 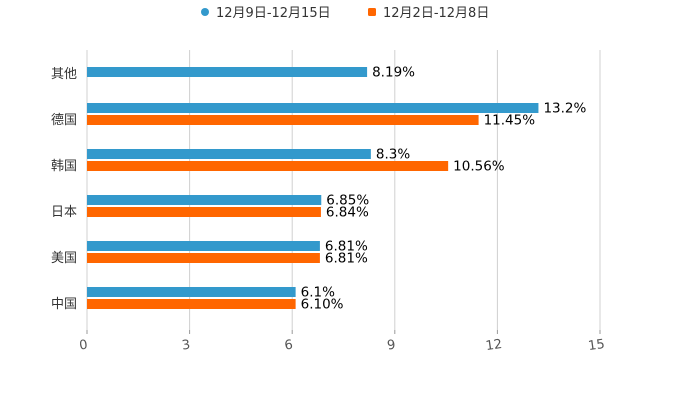 What do you see at coordinates (289, 346) in the screenshot?
I see `x-tick-label-6: 6` at bounding box center [289, 346].